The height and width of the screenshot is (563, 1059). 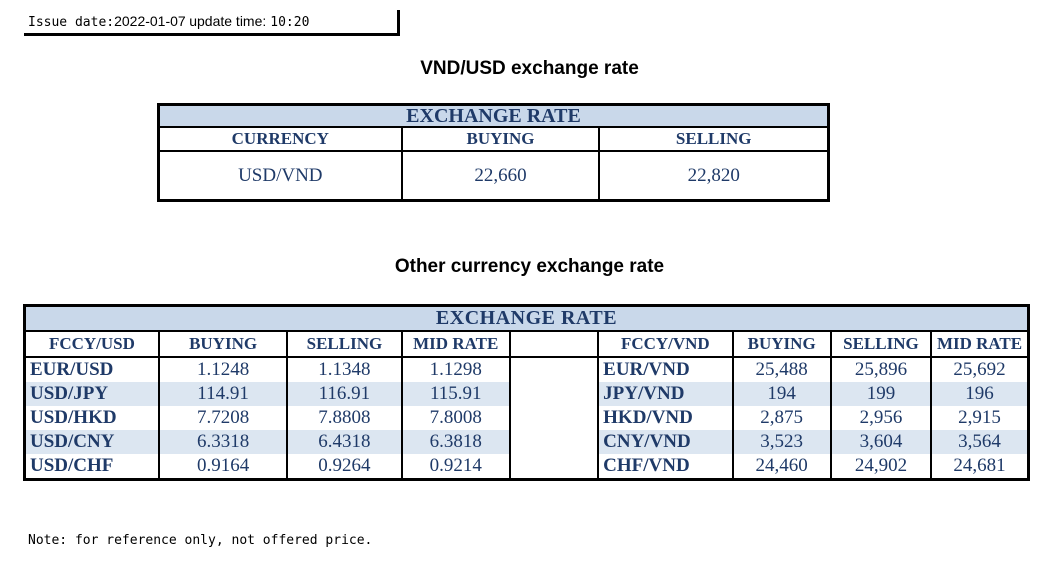 I want to click on mid-vnd: 25,692, so click(x=979, y=369).